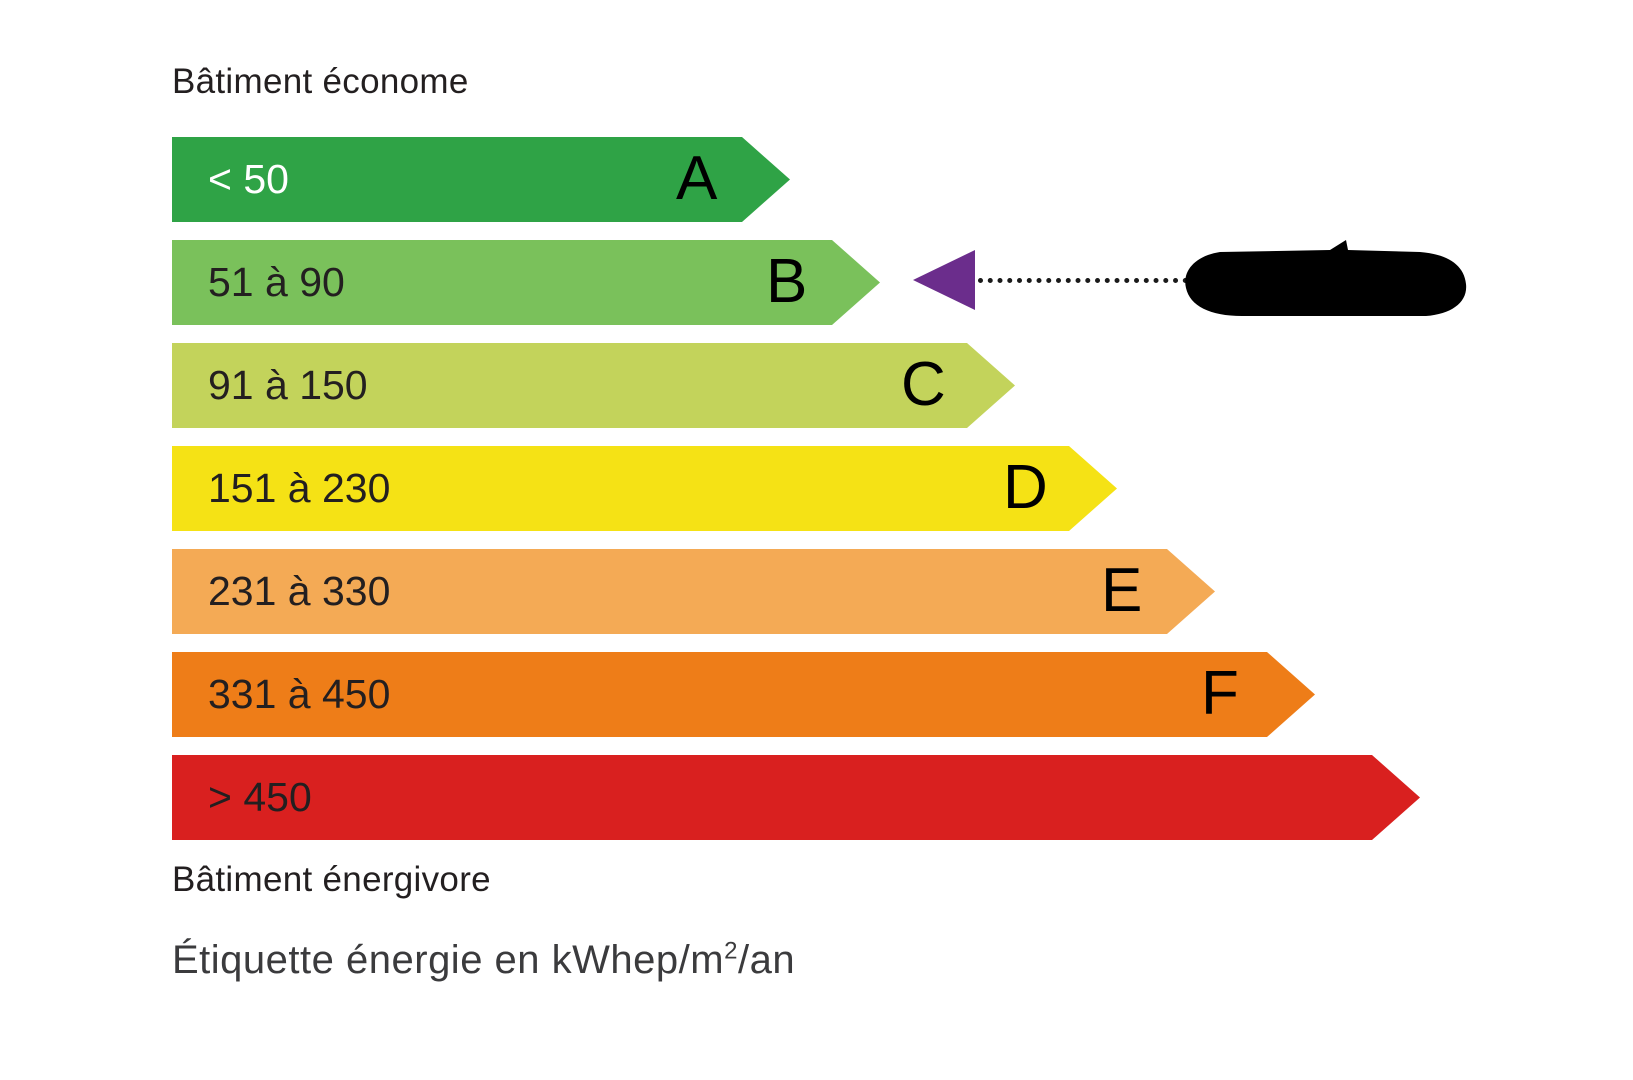 This screenshot has height=1080, width=1633. I want to click on unit-caption-superscript: 2, so click(731, 951).